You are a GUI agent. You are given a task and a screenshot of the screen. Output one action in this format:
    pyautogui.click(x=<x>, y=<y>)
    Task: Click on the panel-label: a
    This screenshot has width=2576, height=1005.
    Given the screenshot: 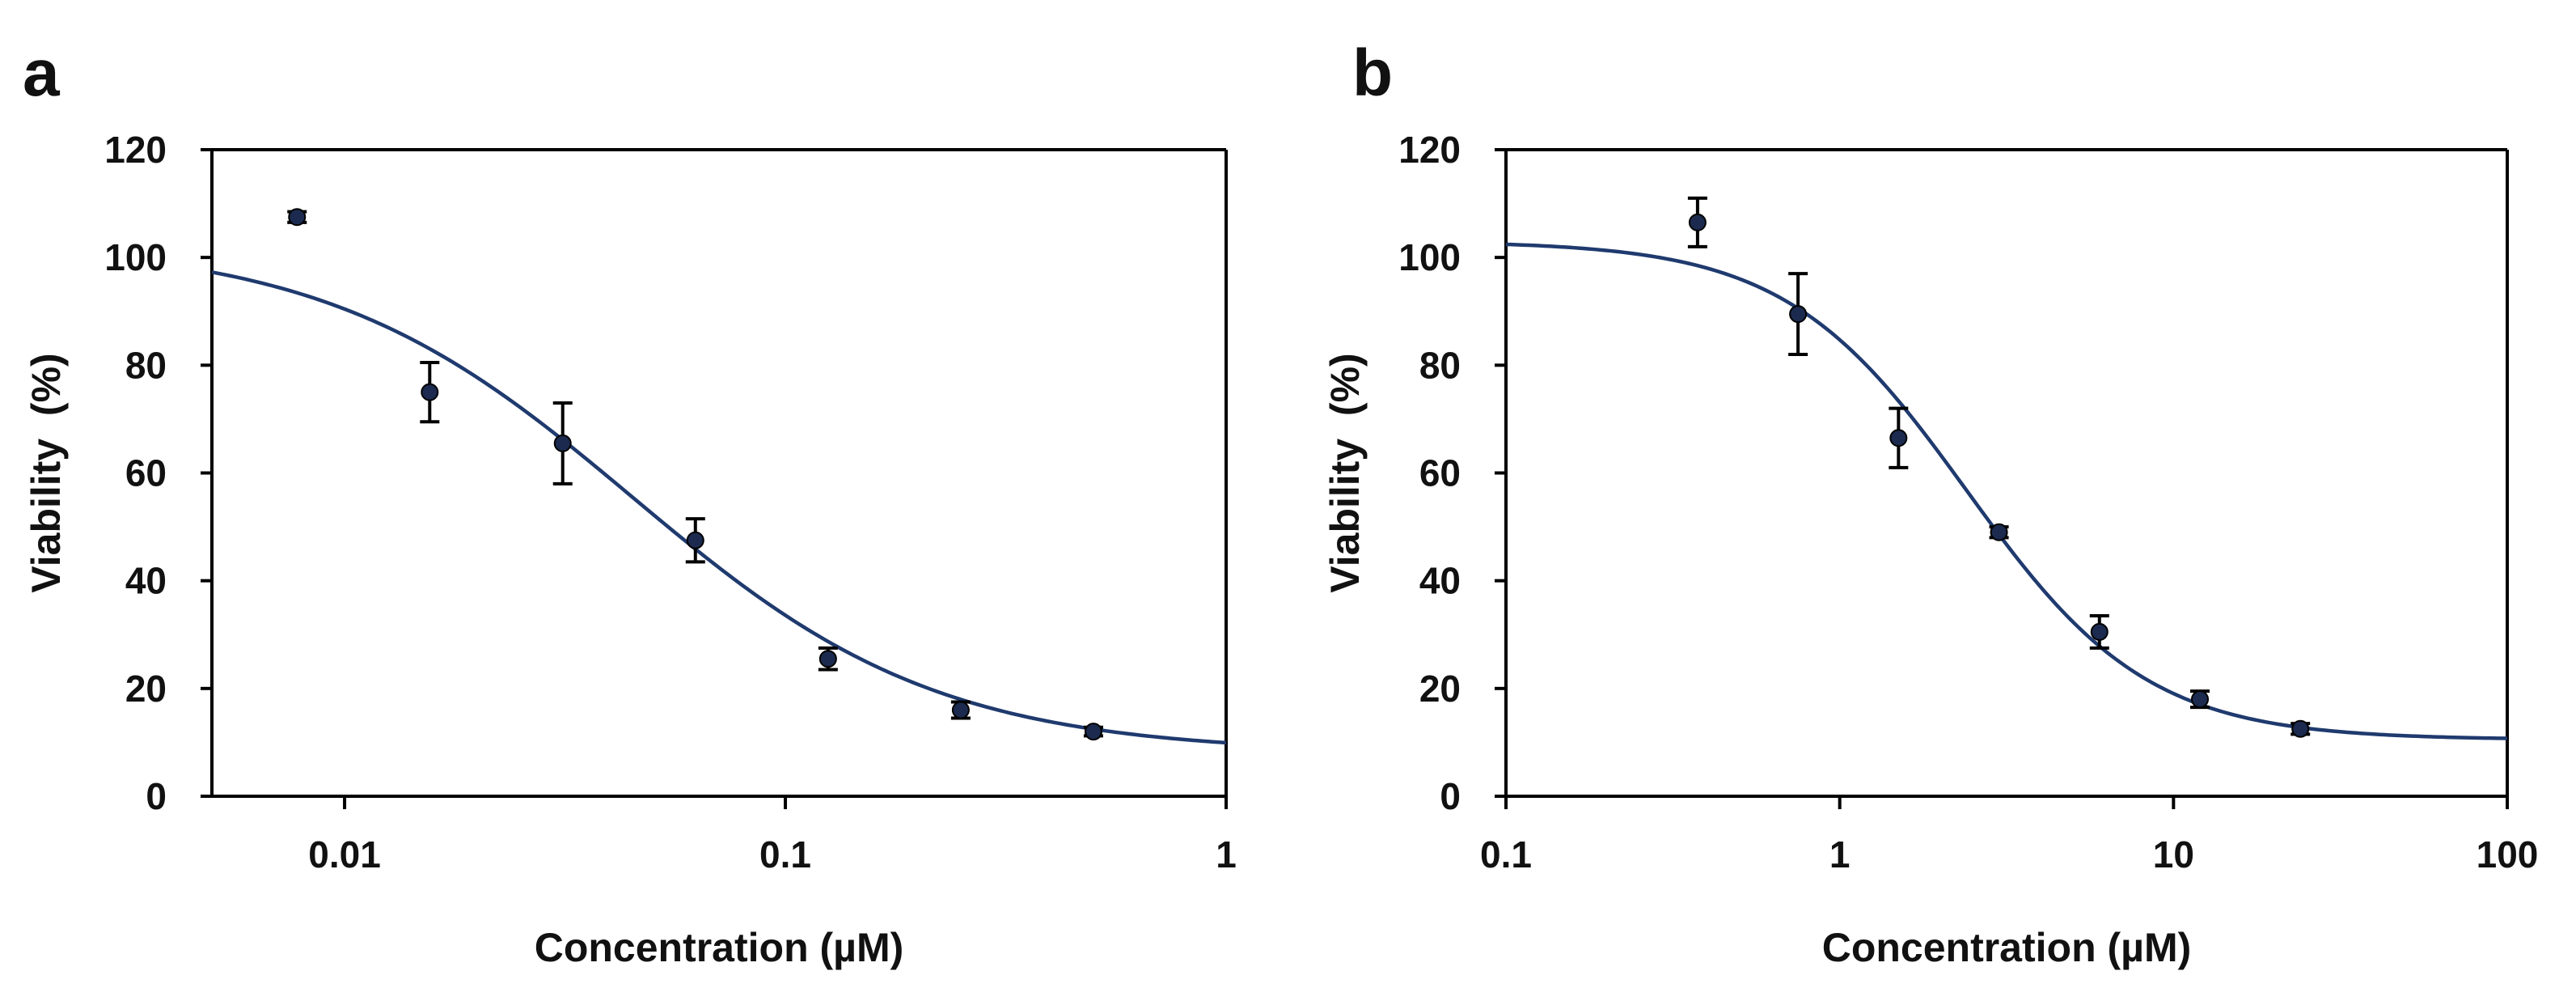 What is the action you would take?
    pyautogui.click(x=42, y=73)
    